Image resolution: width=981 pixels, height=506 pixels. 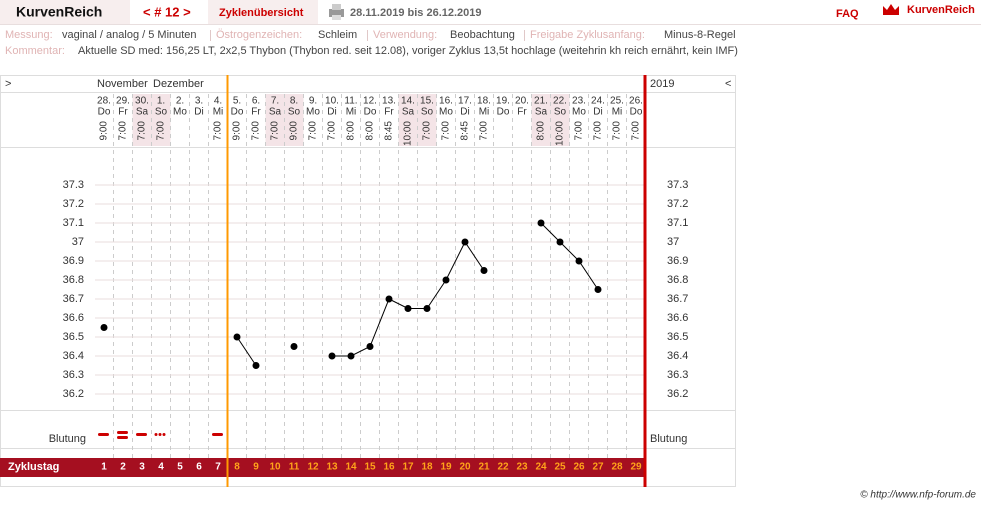 I want to click on time-label: 10:00, so click(x=408, y=133).